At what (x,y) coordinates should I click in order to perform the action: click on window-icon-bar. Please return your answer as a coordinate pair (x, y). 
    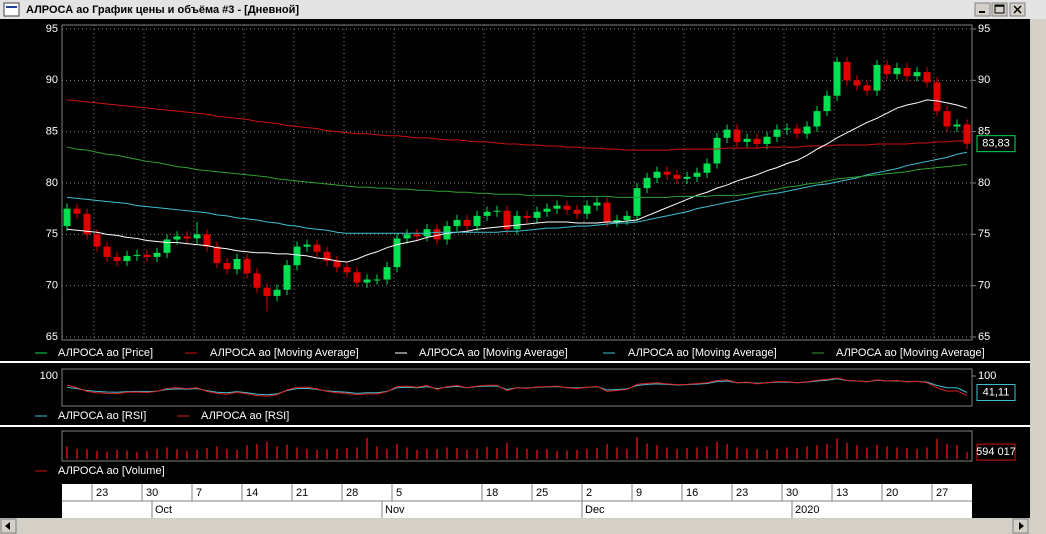
    Looking at the image, I should click on (11, 7).